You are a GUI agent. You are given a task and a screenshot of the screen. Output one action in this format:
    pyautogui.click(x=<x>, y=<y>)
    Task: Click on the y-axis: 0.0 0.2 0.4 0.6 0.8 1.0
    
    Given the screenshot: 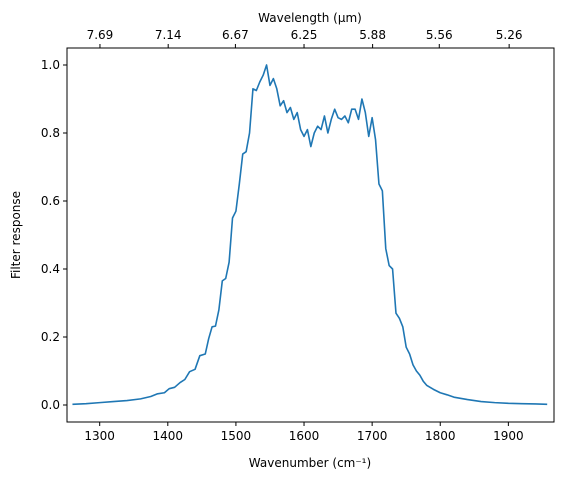 What is the action you would take?
    pyautogui.click(x=54, y=235)
    